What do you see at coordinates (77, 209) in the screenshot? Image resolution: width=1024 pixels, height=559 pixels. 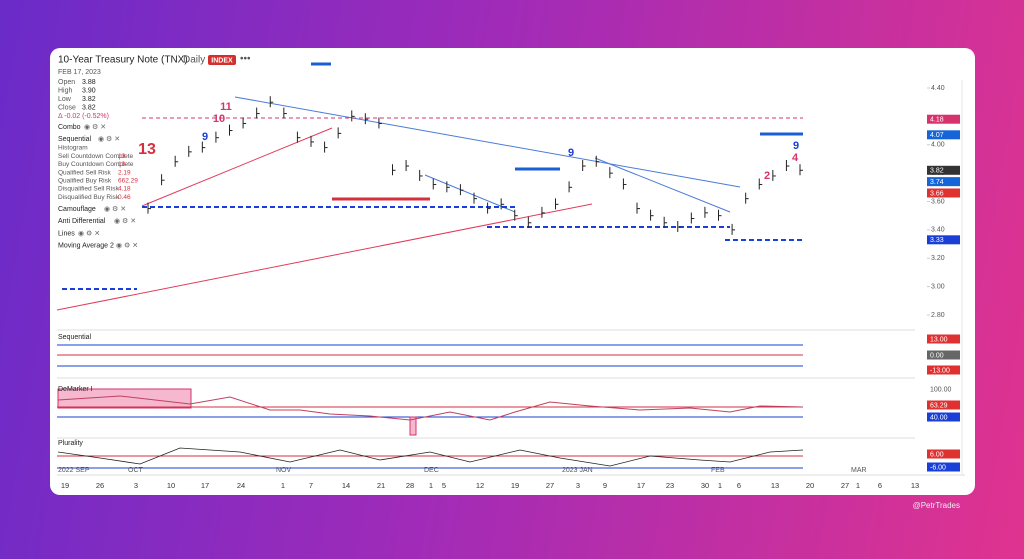 I see `indicator-name: Camouflage` at bounding box center [77, 209].